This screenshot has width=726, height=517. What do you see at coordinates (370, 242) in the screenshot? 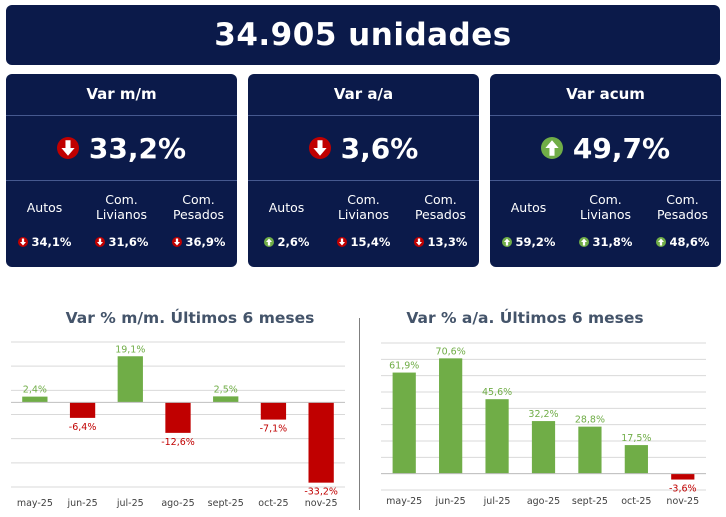
I see `sub-metric-value: 15,4%` at bounding box center [370, 242].